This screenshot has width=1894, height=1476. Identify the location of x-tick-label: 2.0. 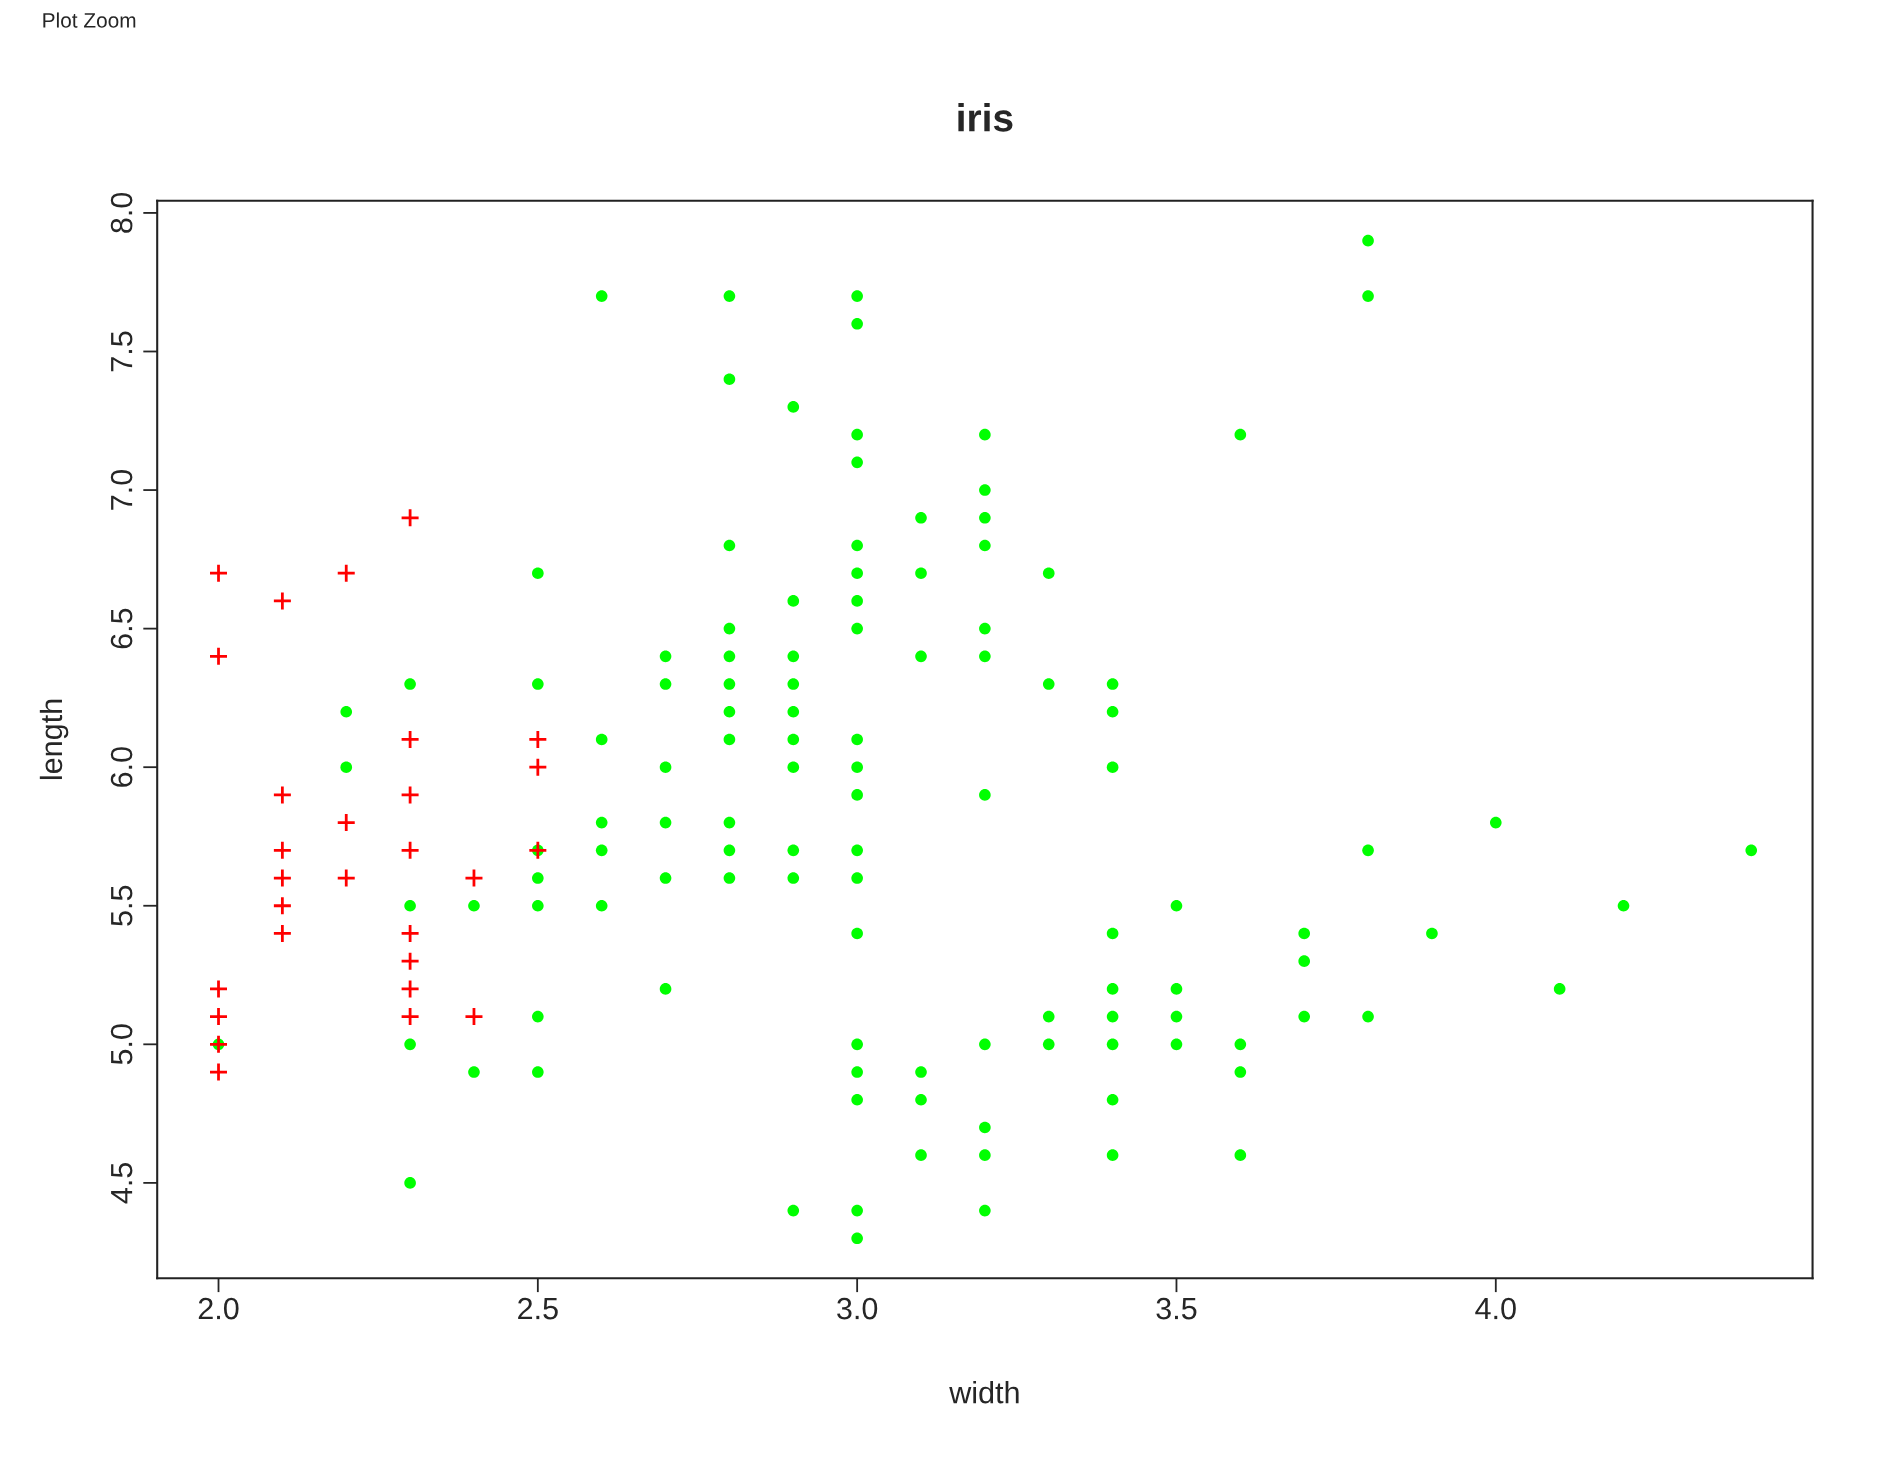
(218, 1308).